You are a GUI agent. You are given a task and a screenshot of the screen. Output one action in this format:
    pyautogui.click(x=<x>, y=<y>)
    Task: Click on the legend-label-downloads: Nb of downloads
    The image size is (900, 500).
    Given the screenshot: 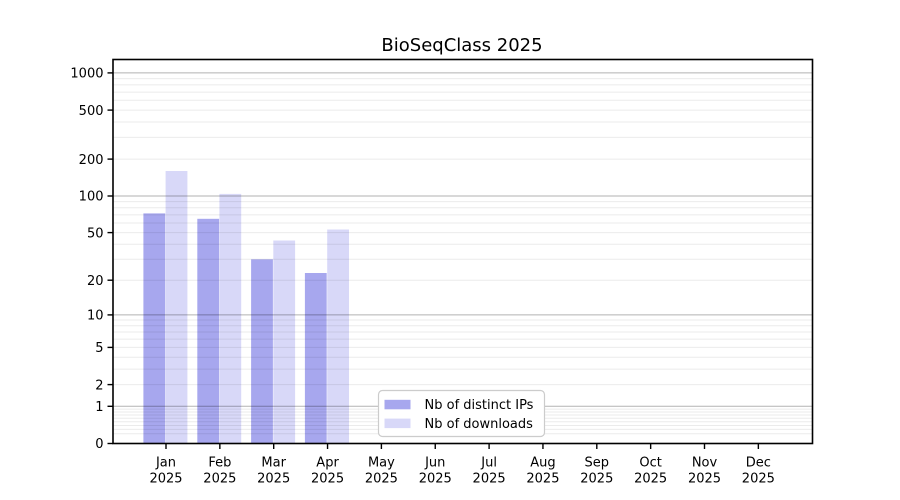 What is the action you would take?
    pyautogui.click(x=479, y=424)
    